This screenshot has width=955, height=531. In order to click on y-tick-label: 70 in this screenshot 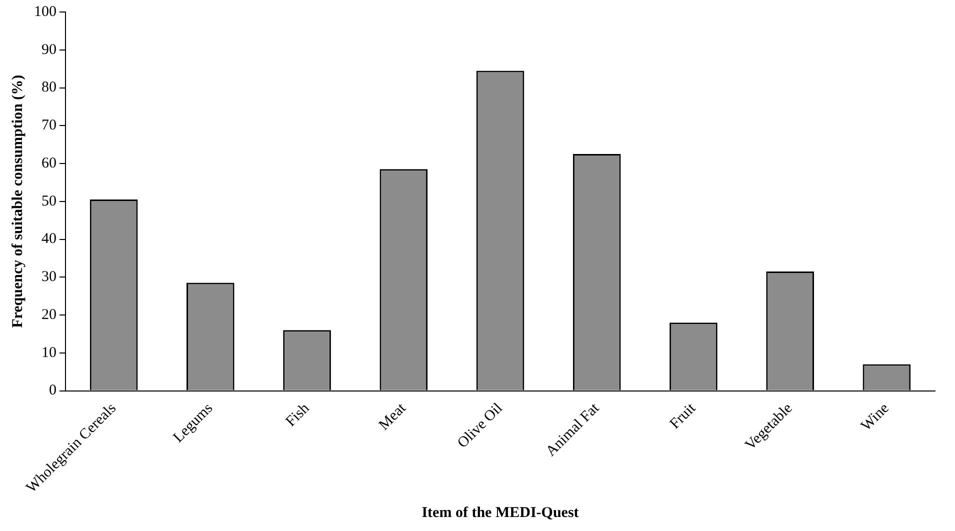, I will do `click(49, 126)`.